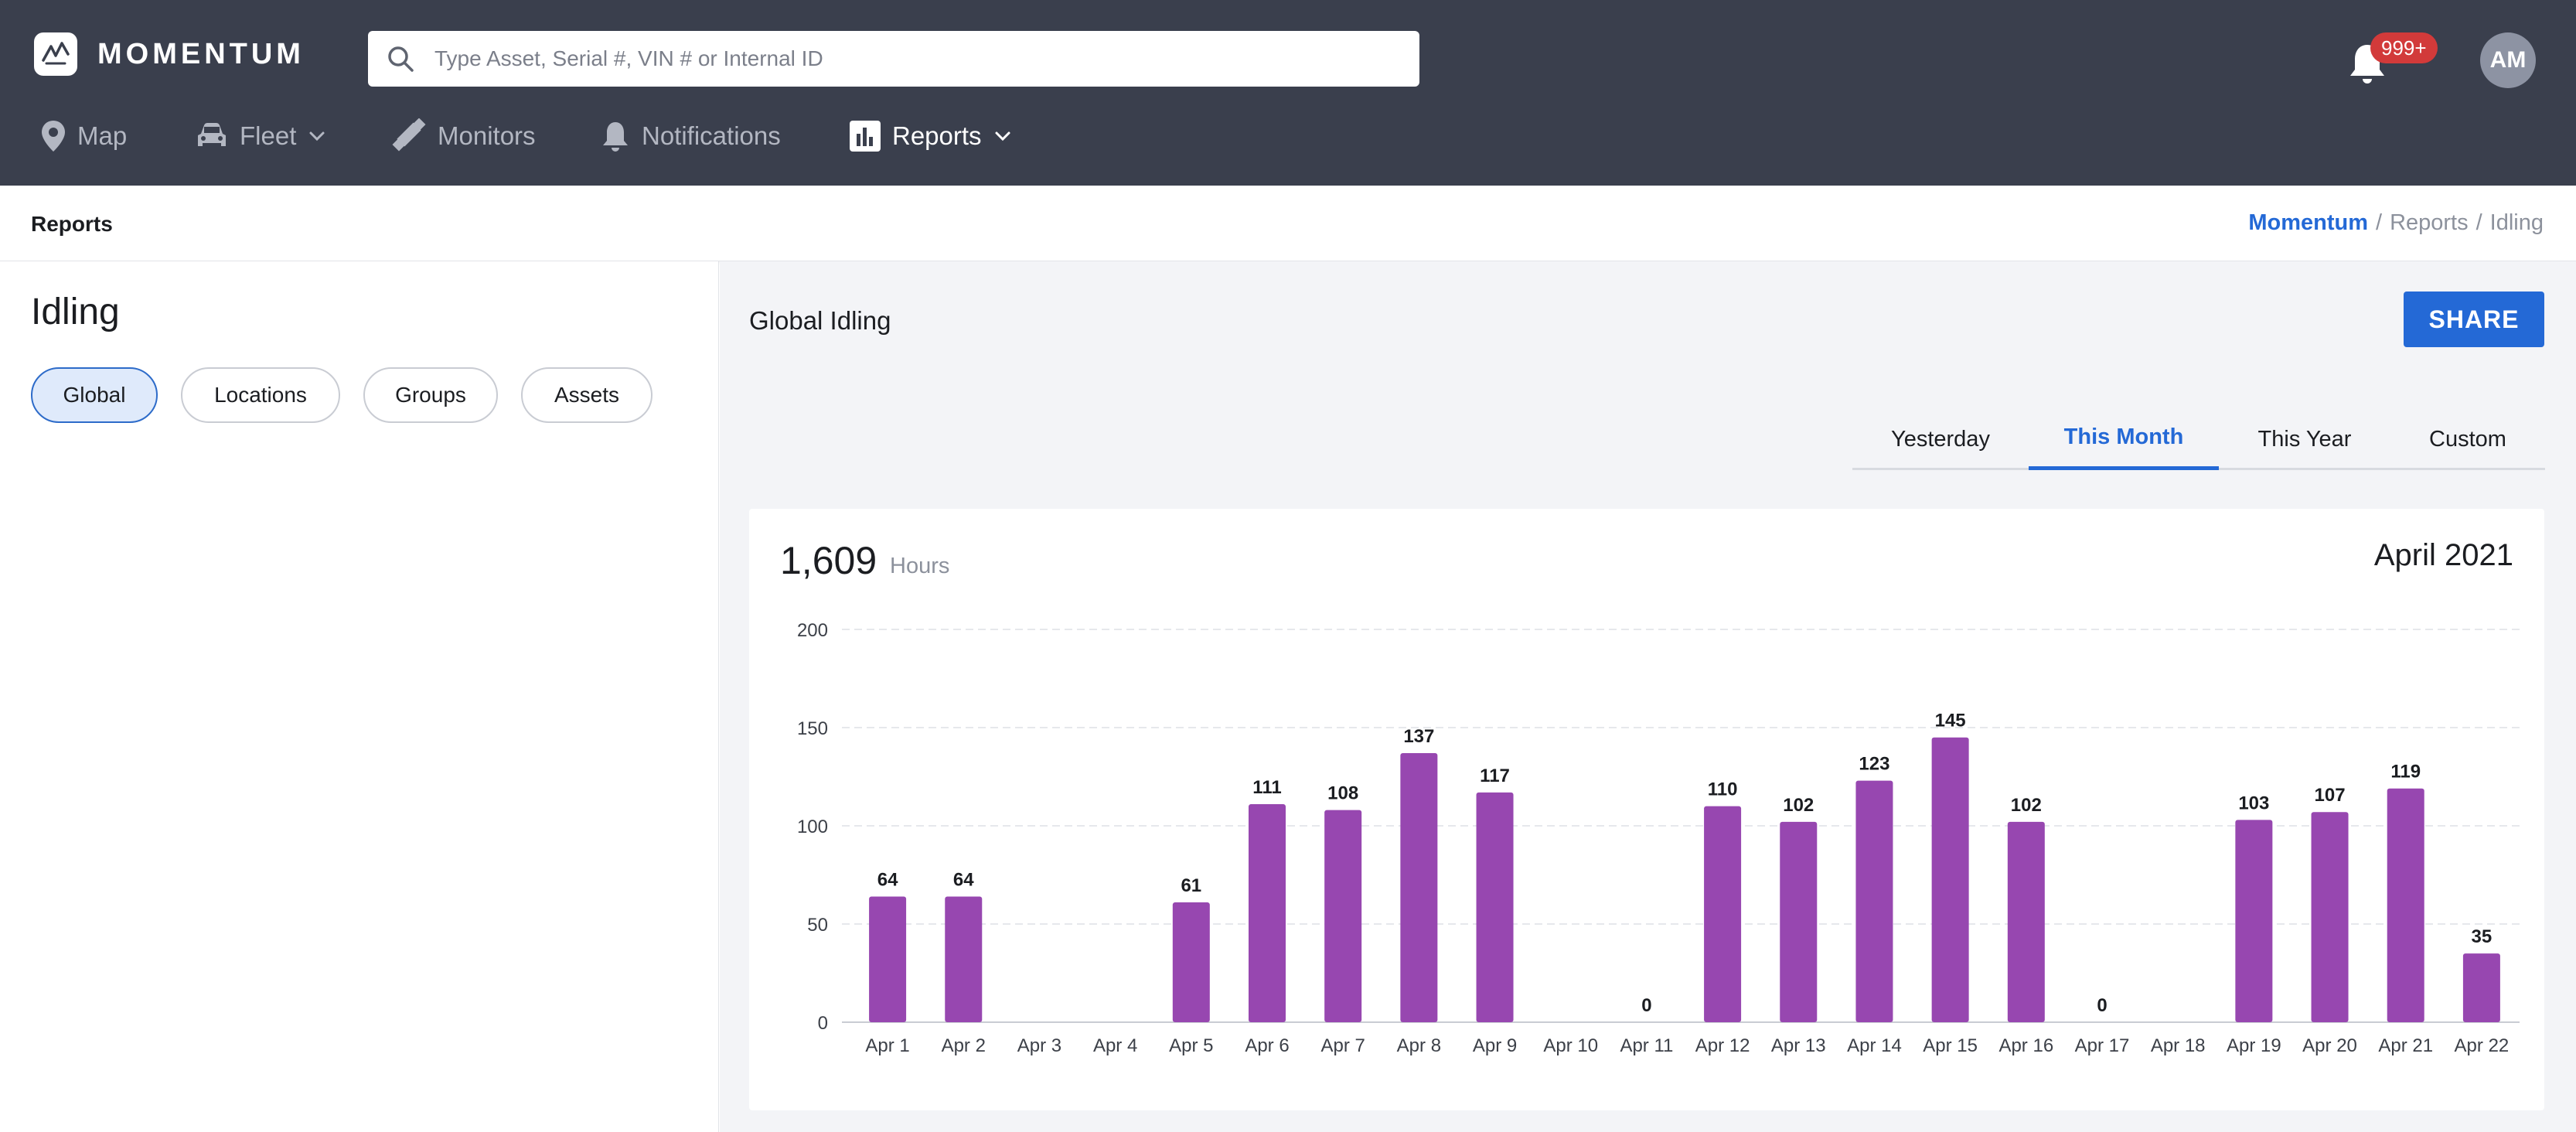 The image size is (2576, 1132). Describe the element at coordinates (2467, 439) in the screenshot. I see `tab-custom: Custom` at that location.